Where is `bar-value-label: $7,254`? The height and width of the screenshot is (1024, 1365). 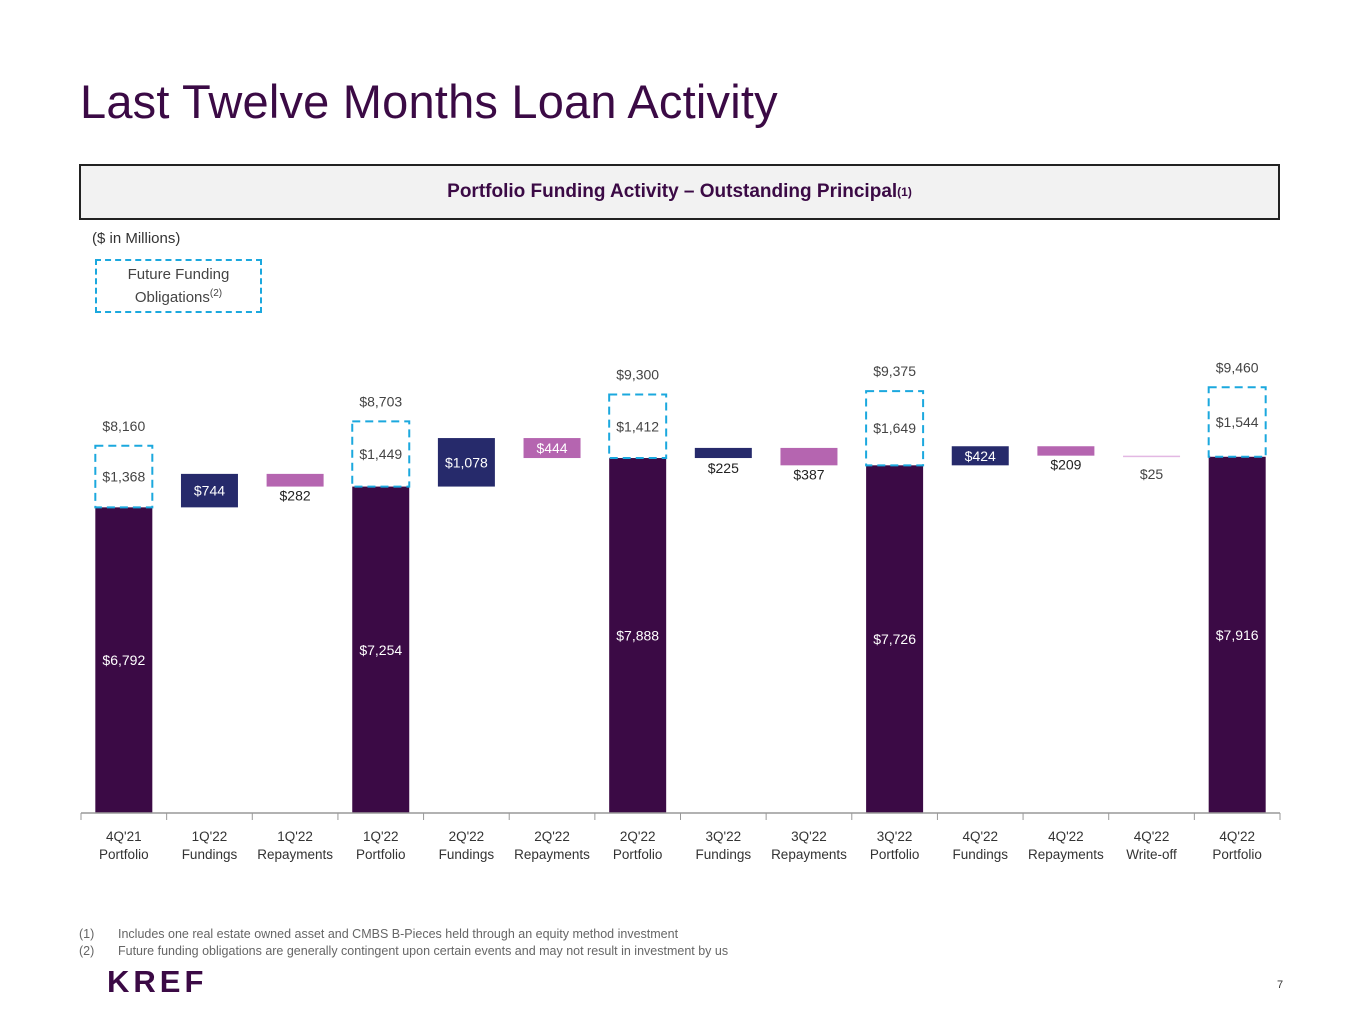
bar-value-label: $7,254 is located at coordinates (380, 650).